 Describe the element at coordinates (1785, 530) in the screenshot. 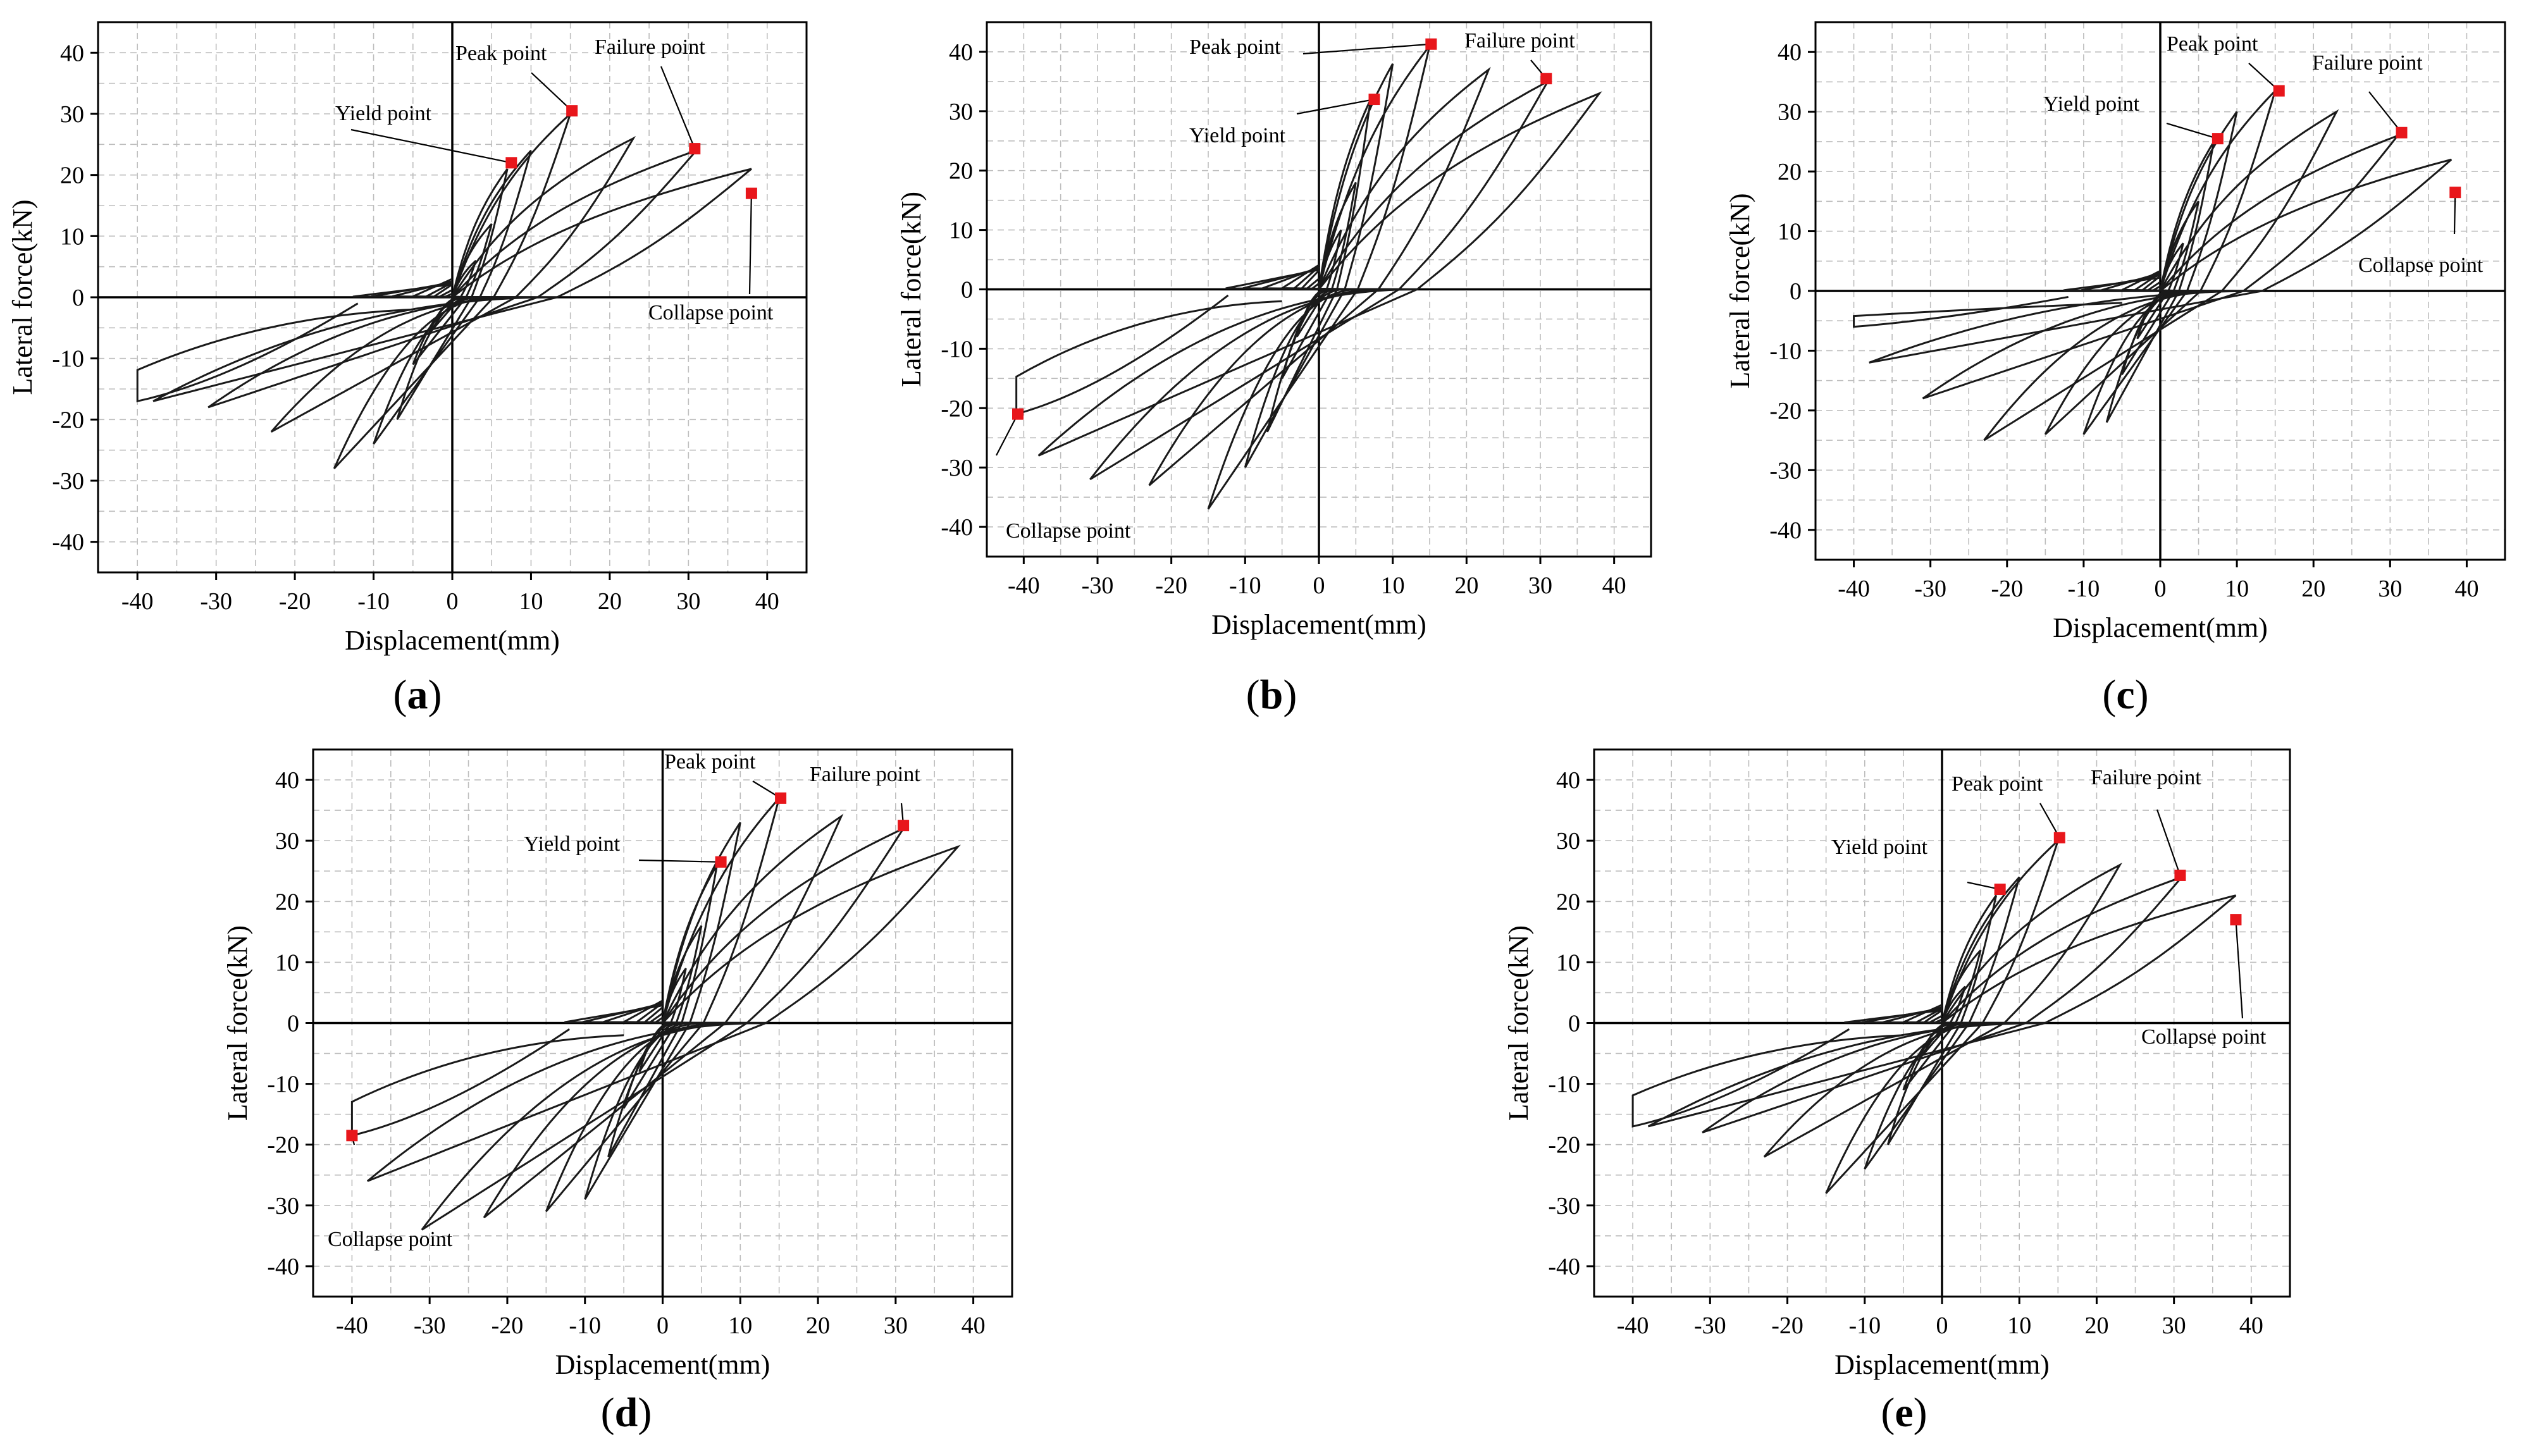

I see `y-tick-label: -40` at that location.